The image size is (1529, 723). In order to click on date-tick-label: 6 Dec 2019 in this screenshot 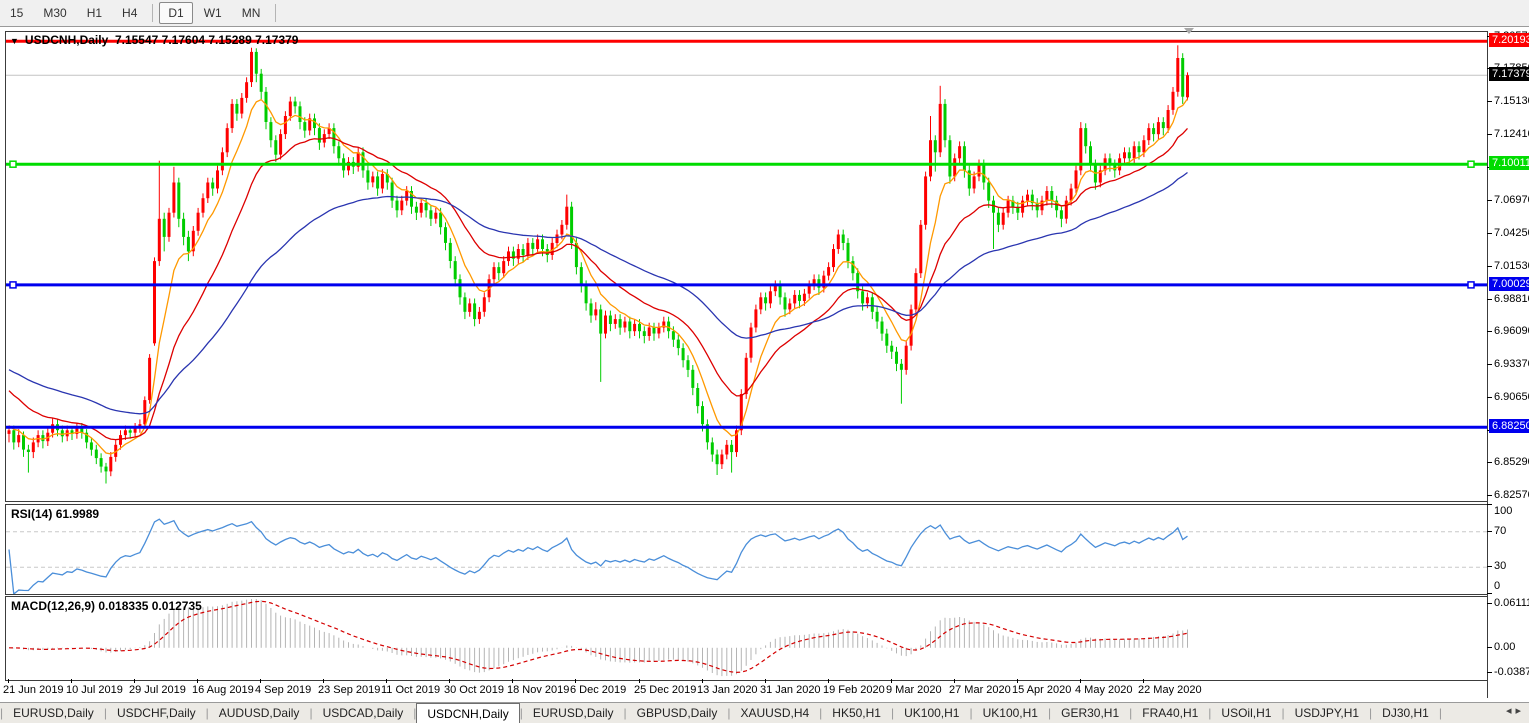, I will do `click(598, 690)`.